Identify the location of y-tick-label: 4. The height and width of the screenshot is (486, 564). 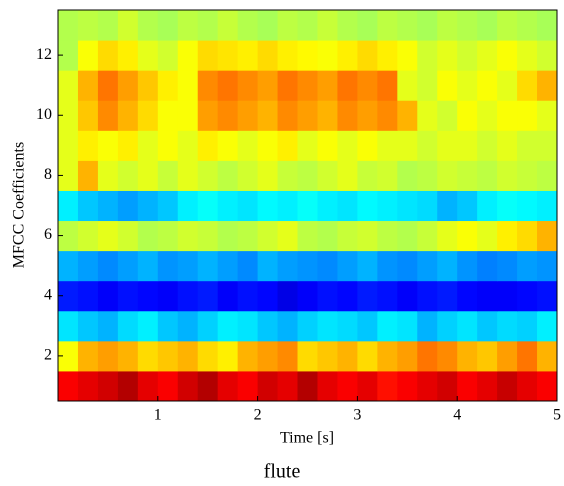
(48, 294).